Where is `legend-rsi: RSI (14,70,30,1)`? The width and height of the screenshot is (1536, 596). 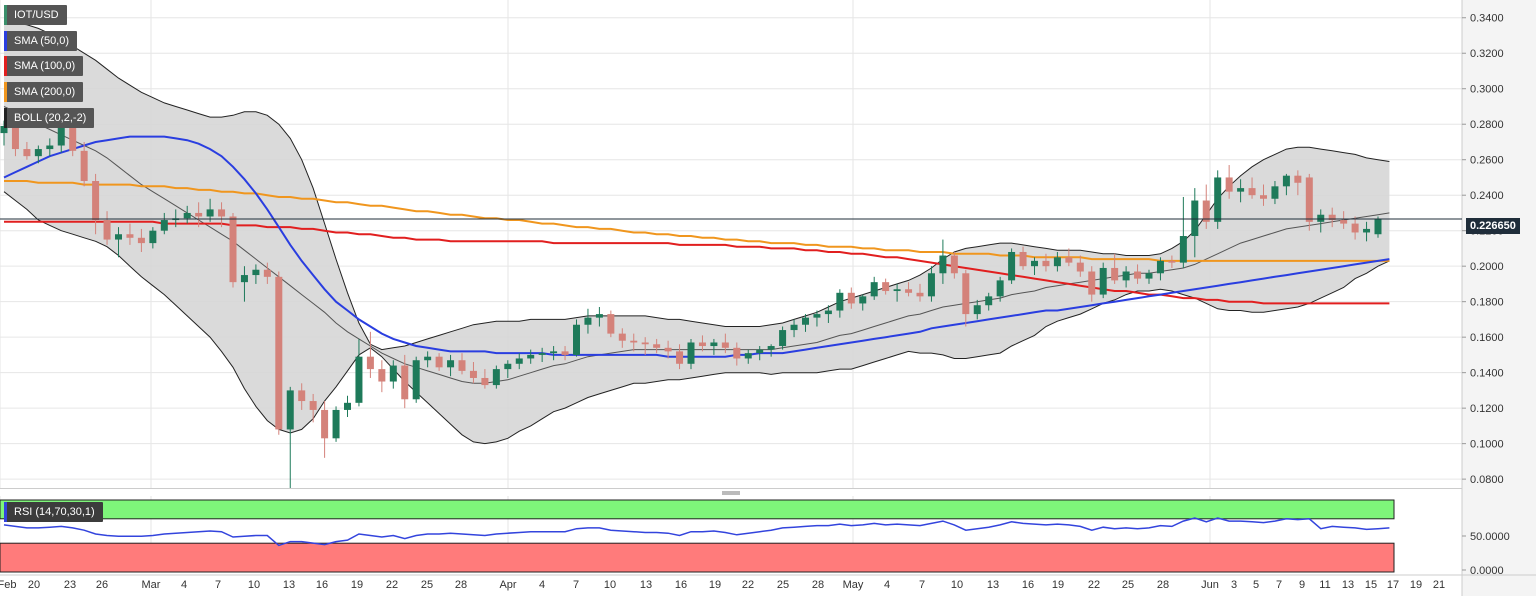 legend-rsi: RSI (14,70,30,1) is located at coordinates (53, 512).